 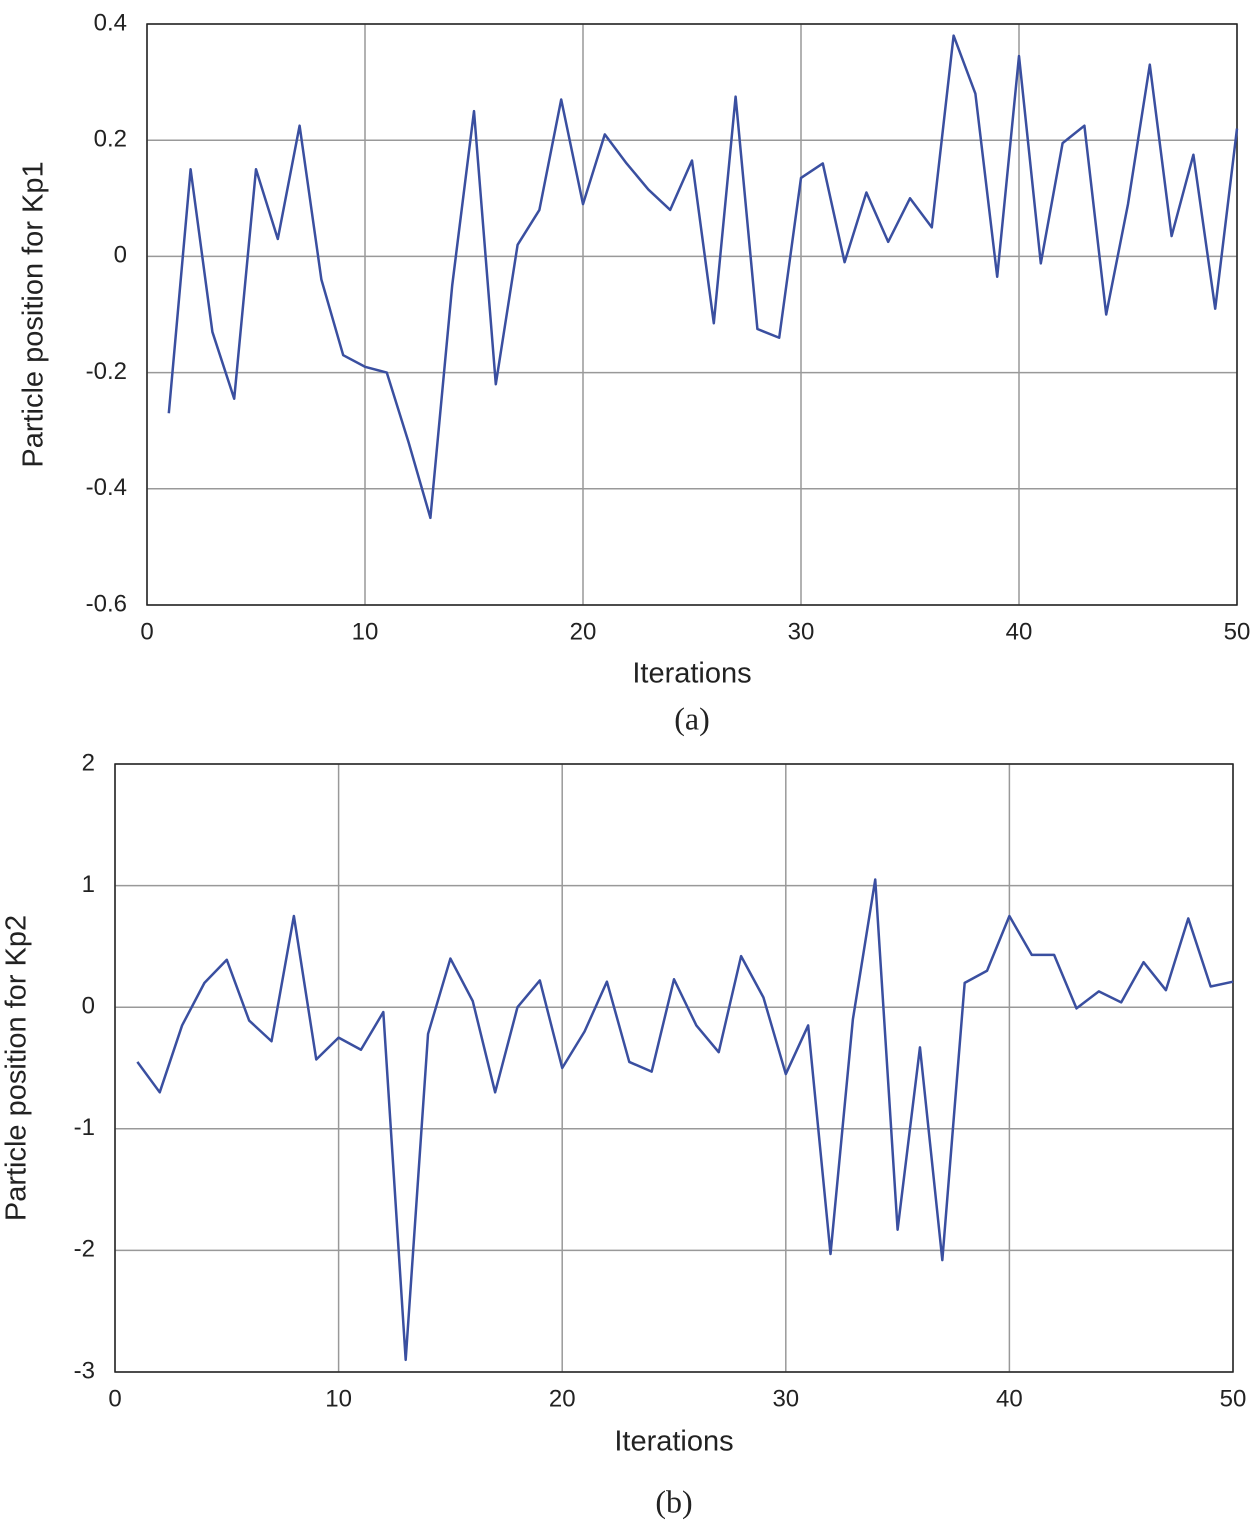 What do you see at coordinates (692, 718) in the screenshot?
I see `caption: (a)` at bounding box center [692, 718].